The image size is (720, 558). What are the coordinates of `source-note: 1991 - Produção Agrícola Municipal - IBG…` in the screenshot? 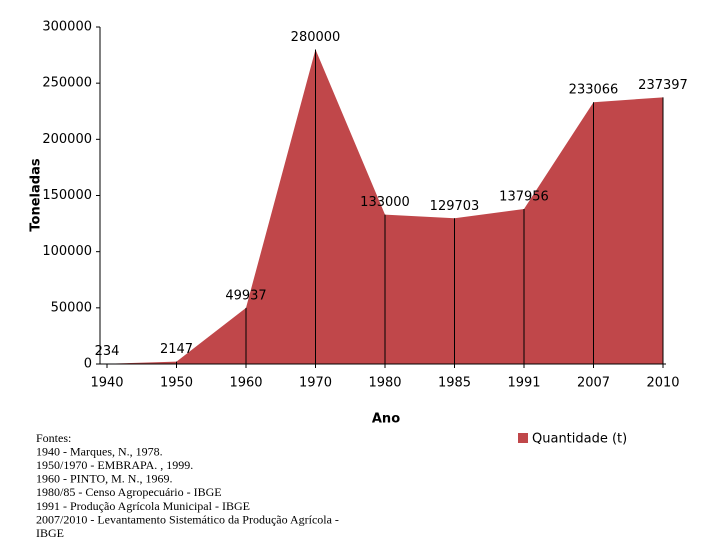 It's located at (143, 506).